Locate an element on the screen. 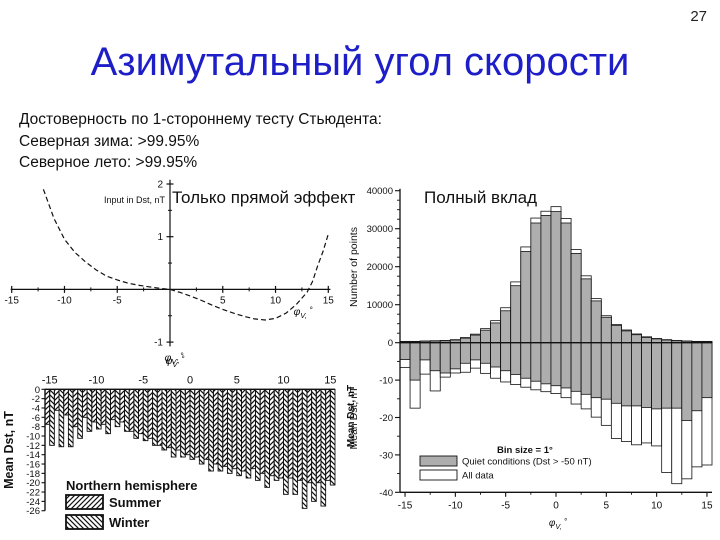 This screenshot has width=720, height=540. svg-text: Bin size = 1° is located at coordinates (525, 450).